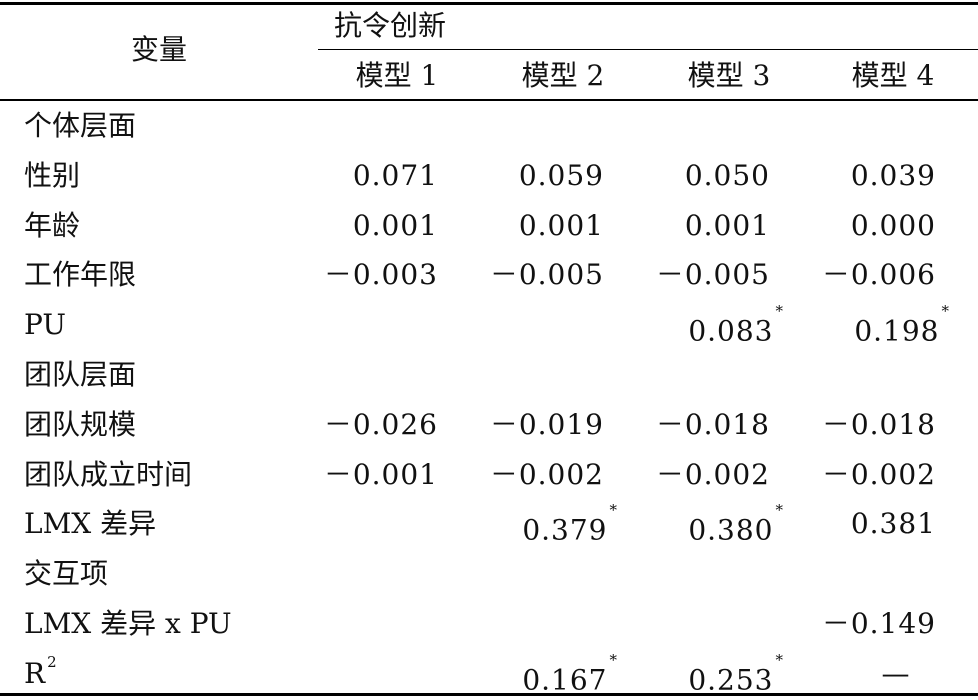 The height and width of the screenshot is (700, 978). What do you see at coordinates (561, 175) in the screenshot?
I see `coefficient-value: 0.059` at bounding box center [561, 175].